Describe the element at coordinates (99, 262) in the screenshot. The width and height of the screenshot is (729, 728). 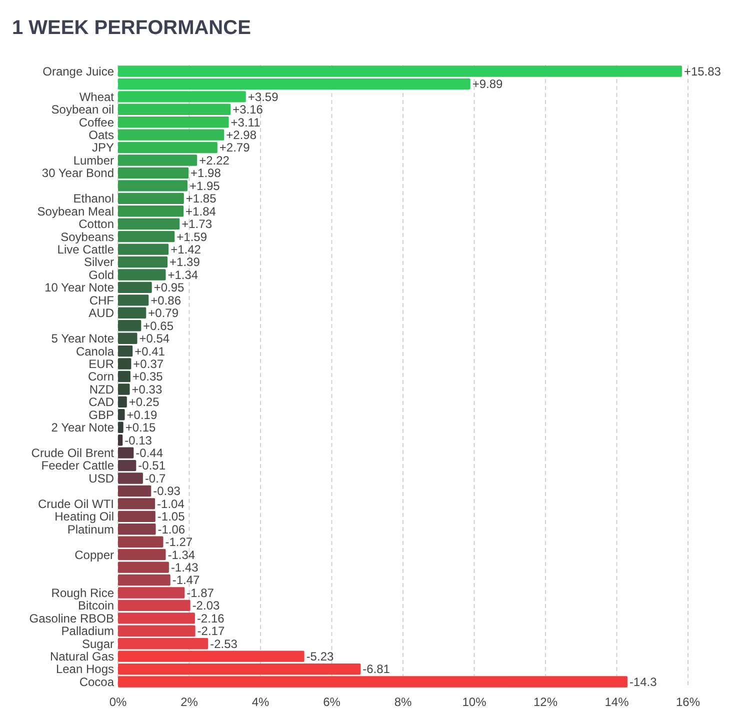
I see `y-tick-label: Silver` at that location.